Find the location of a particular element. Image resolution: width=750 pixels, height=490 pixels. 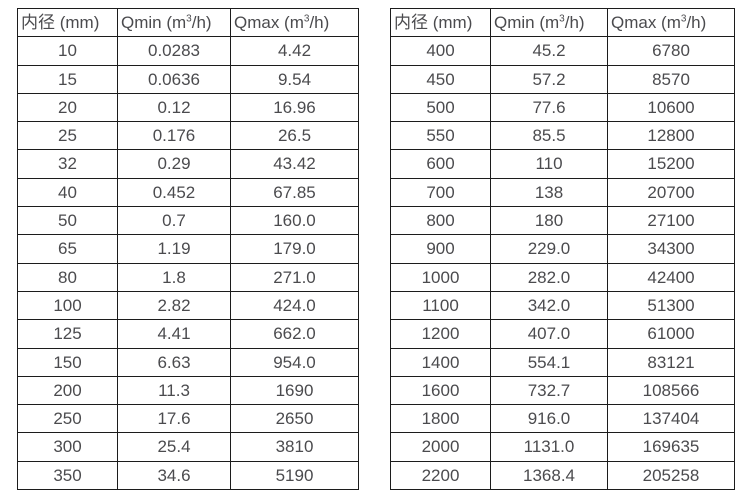

qmin-cell: 6.63 is located at coordinates (174, 362).